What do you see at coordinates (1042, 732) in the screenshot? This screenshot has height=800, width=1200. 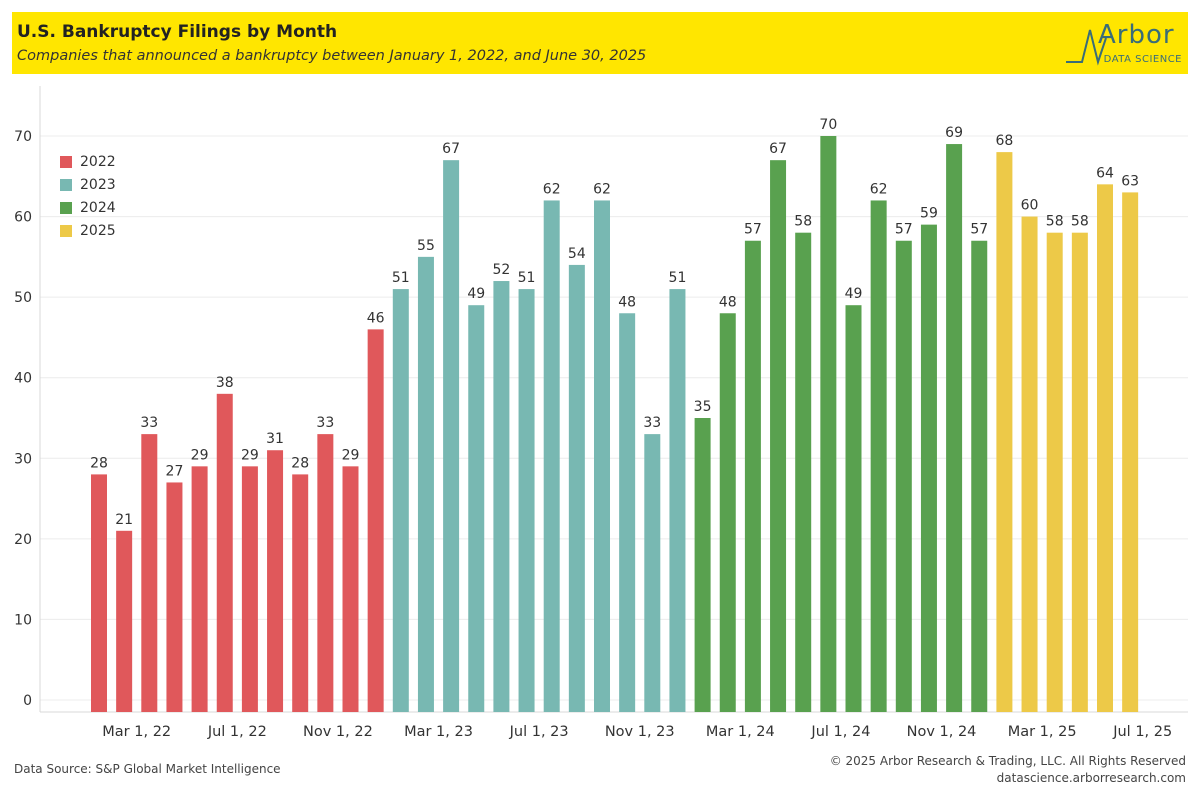 I see `x-tick-label: Mar 1, 25` at bounding box center [1042, 732].